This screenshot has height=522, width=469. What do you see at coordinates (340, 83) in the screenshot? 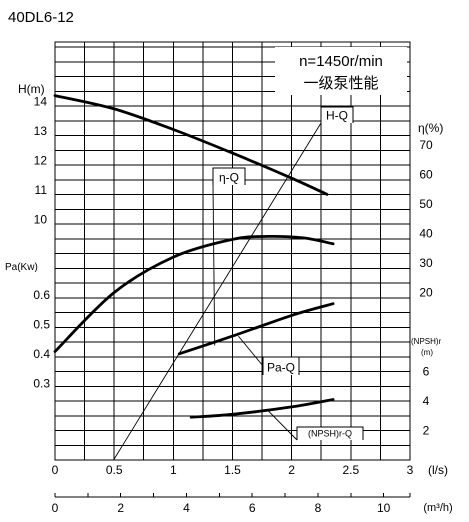
I see `stage-label: 一级泵性能` at bounding box center [340, 83].